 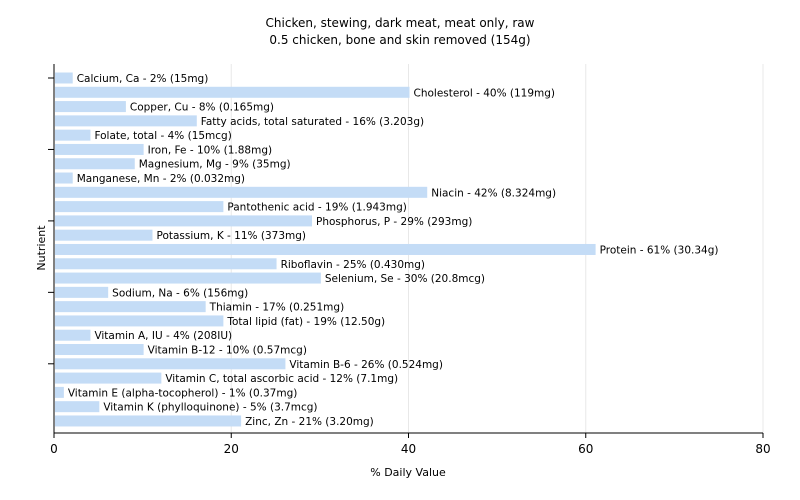 I want to click on bar-label: Thiamin - 17% (0.251mg), so click(x=277, y=308).